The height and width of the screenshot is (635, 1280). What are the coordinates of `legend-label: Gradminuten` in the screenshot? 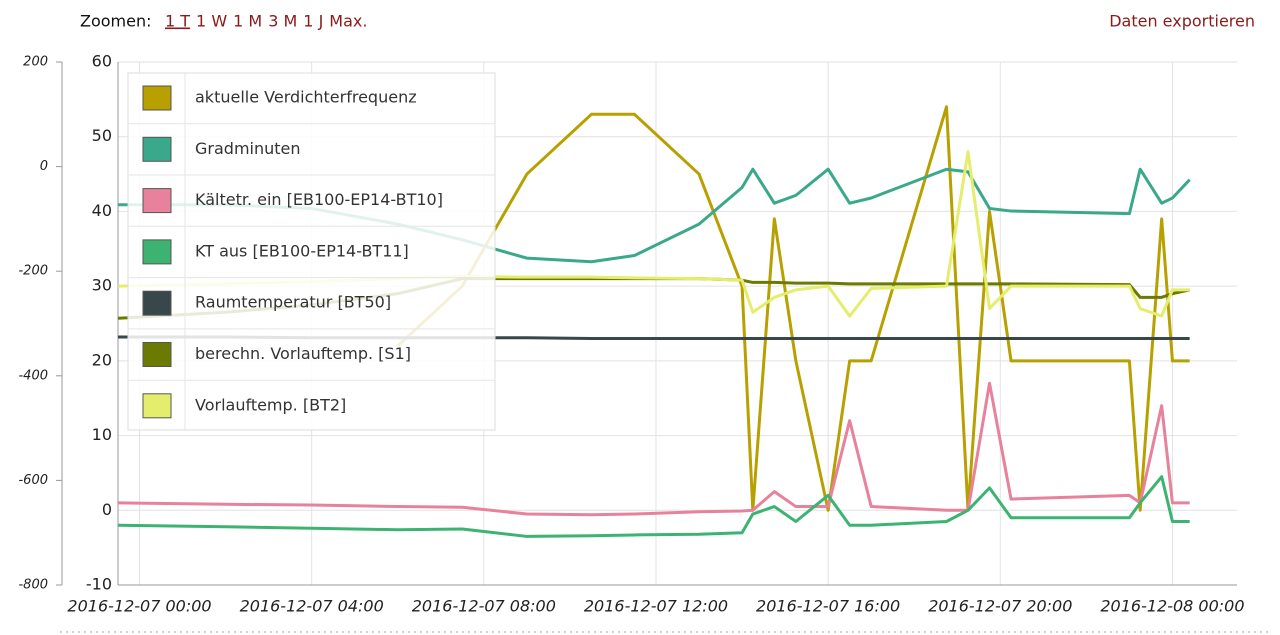 It's located at (248, 148).